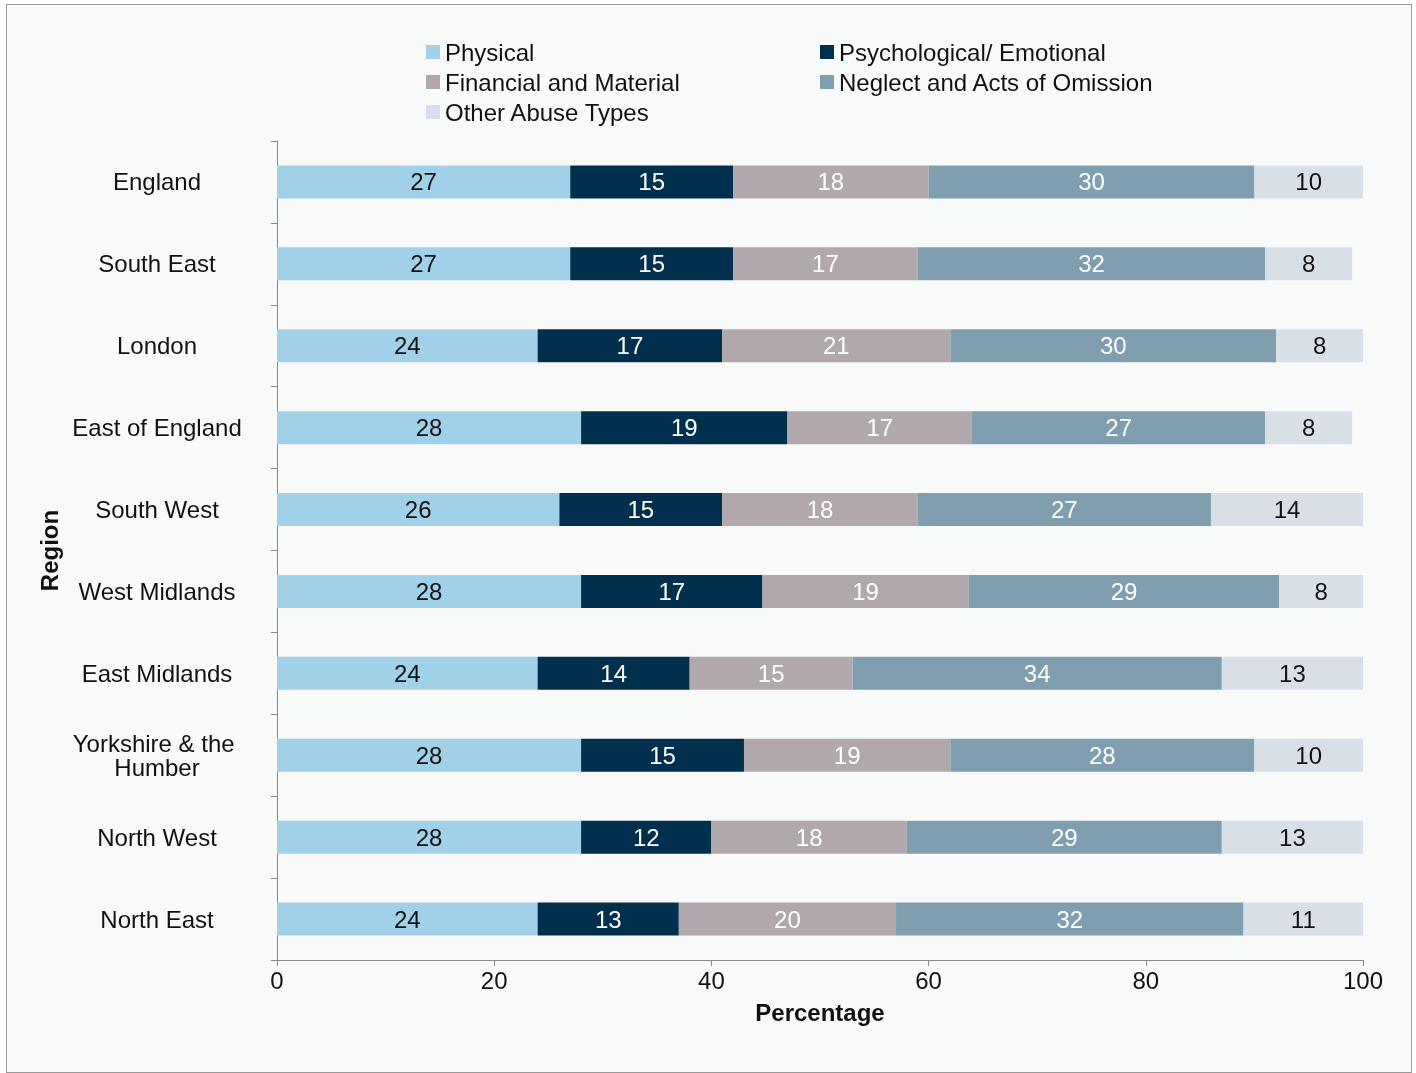 The image size is (1416, 1073). What do you see at coordinates (494, 980) in the screenshot?
I see `x-tick-label: 20` at bounding box center [494, 980].